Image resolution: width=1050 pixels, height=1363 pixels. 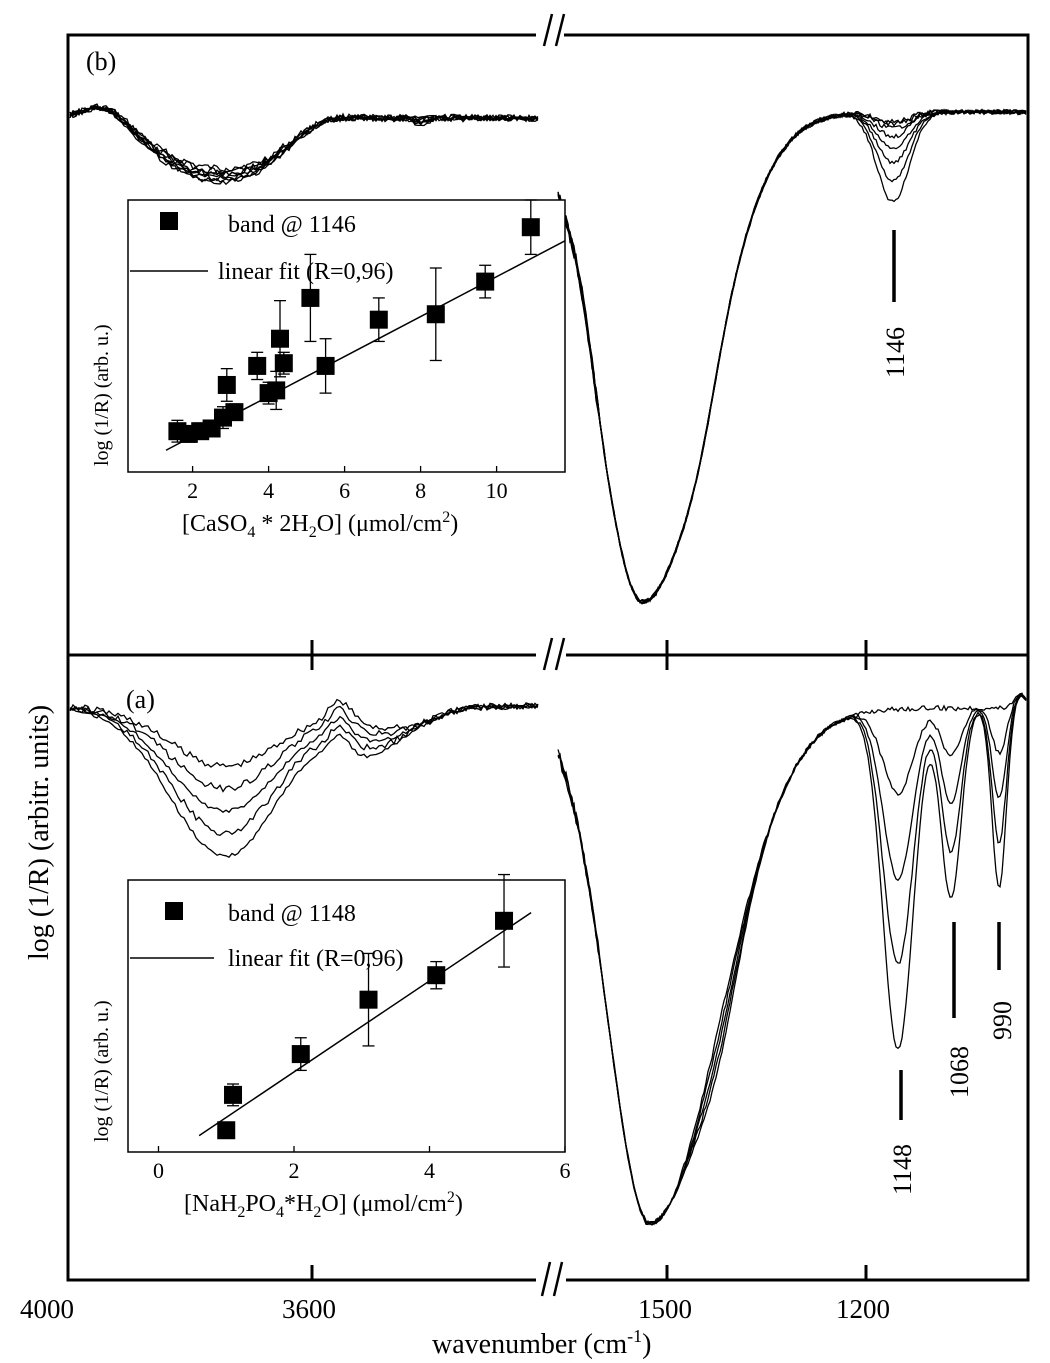 What do you see at coordinates (292, 225) in the screenshot?
I see `legend-band-b: band @ 1146` at bounding box center [292, 225].